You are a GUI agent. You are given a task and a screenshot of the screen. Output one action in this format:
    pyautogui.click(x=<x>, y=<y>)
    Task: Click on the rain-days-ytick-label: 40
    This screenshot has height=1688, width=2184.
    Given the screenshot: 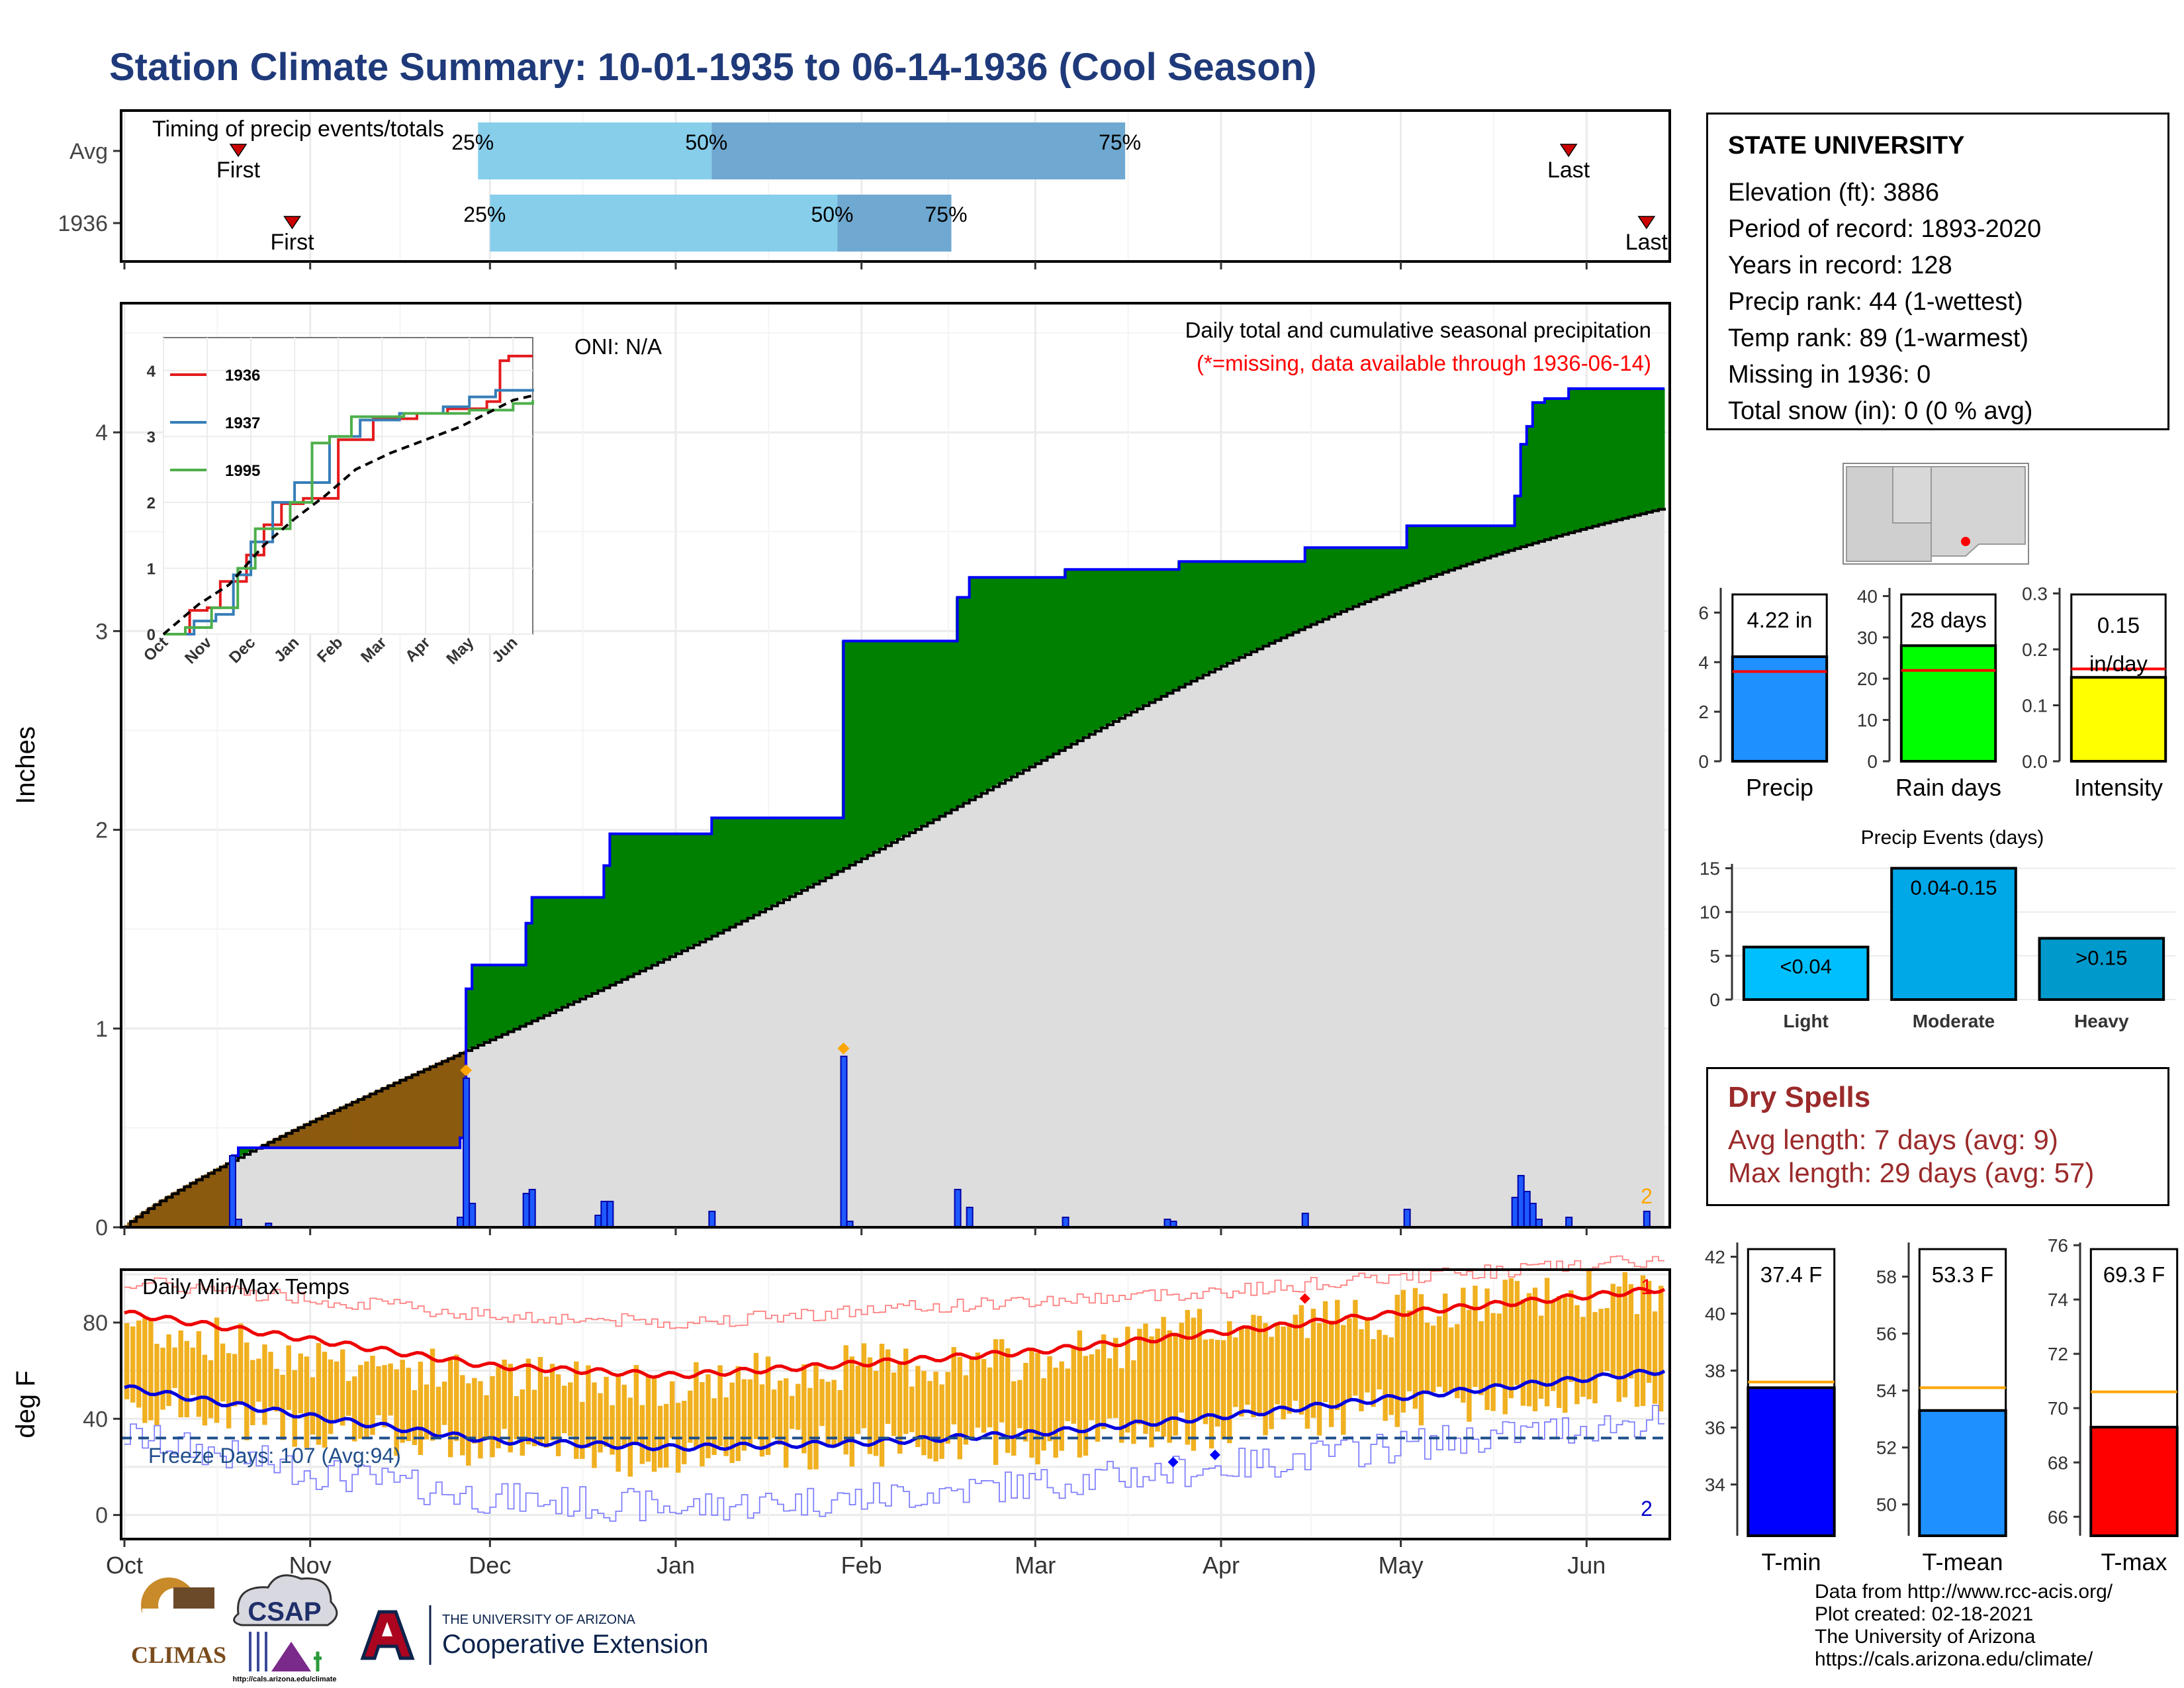 What is the action you would take?
    pyautogui.click(x=1868, y=596)
    